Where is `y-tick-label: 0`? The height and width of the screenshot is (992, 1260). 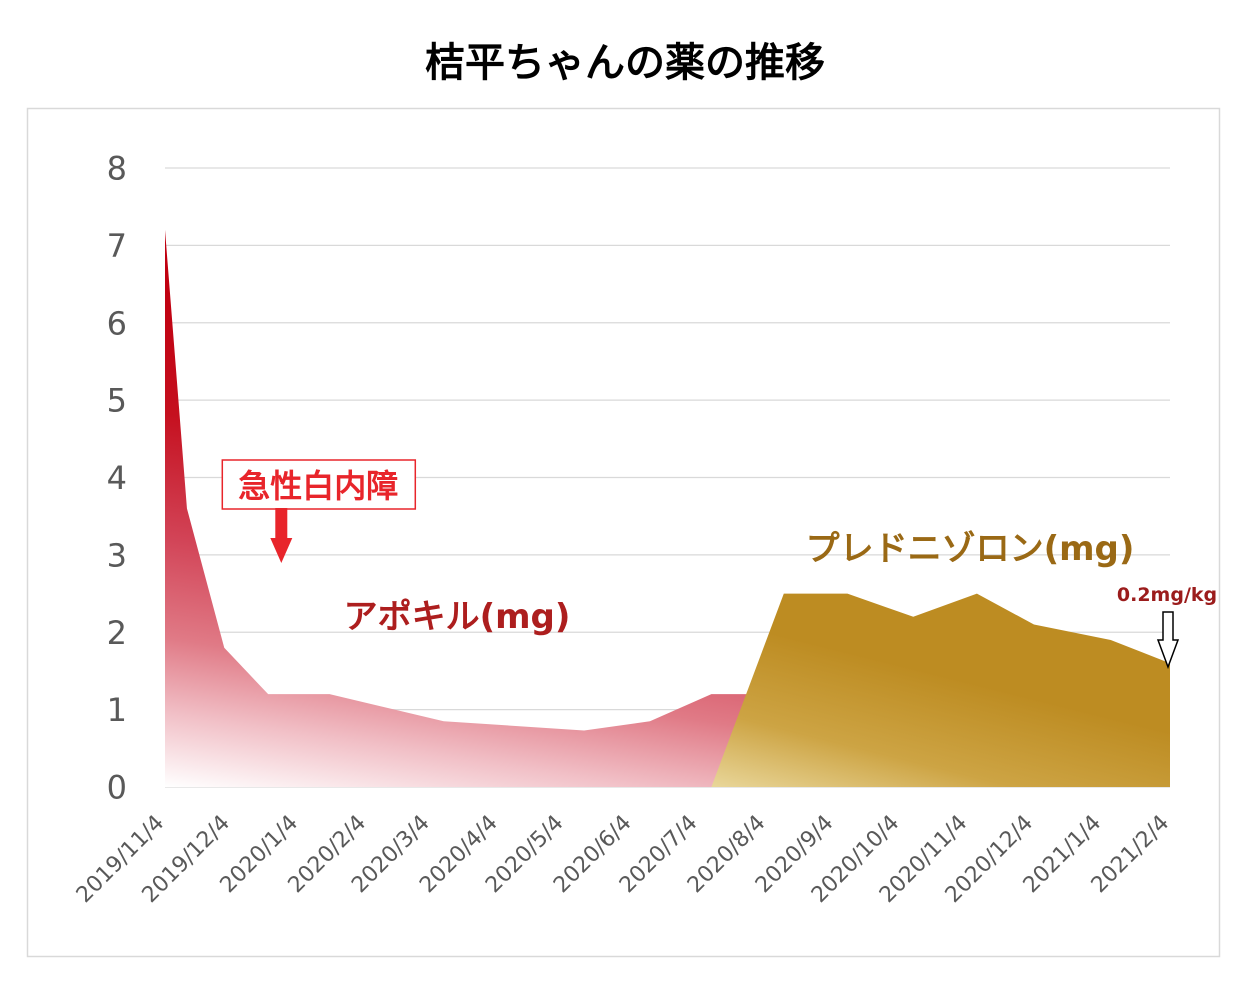 y-tick-label: 0 is located at coordinates (117, 788).